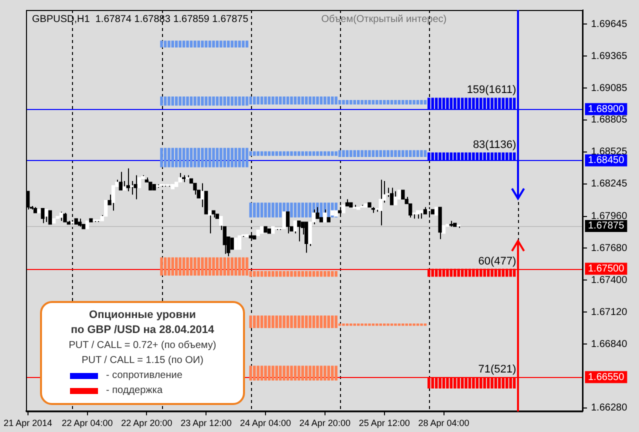 Image resolution: width=639 pixels, height=432 pixels. I want to click on y-tick-label: 1.69645, so click(609, 24).